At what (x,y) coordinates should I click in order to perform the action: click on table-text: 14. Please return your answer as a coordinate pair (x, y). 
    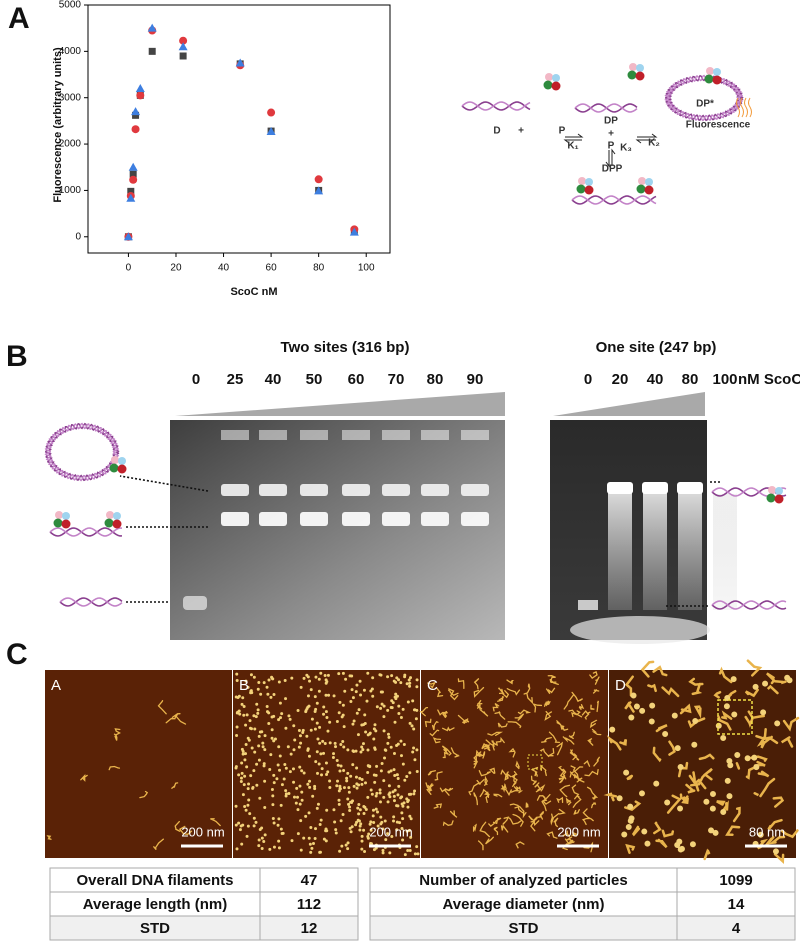
    Looking at the image, I should click on (736, 904).